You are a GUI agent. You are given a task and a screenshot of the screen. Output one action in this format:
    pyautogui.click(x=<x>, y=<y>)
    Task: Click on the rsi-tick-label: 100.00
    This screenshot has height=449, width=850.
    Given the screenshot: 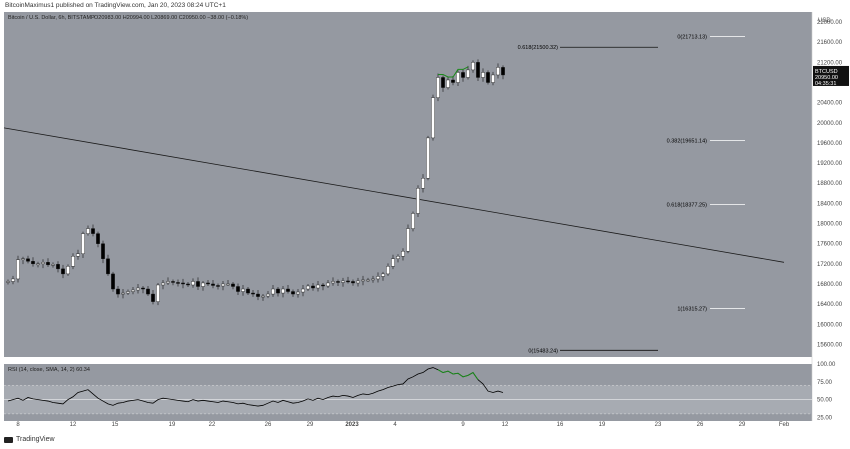 What is the action you would take?
    pyautogui.click(x=826, y=365)
    